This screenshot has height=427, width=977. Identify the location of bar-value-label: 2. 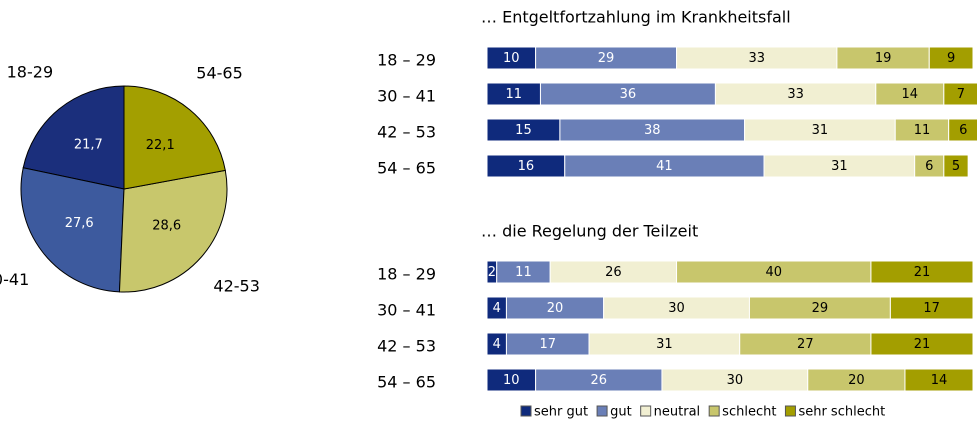
(492, 272).